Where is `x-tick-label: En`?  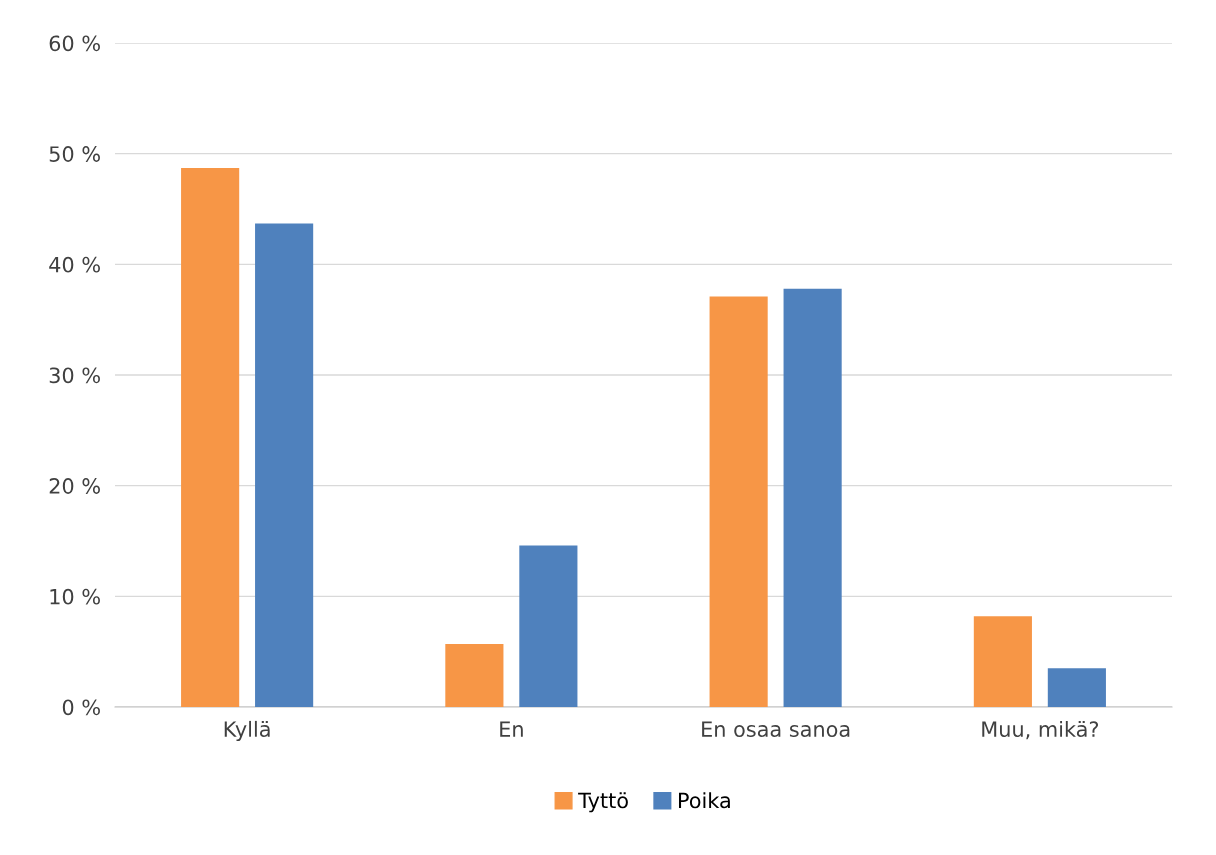 x-tick-label: En is located at coordinates (511, 729).